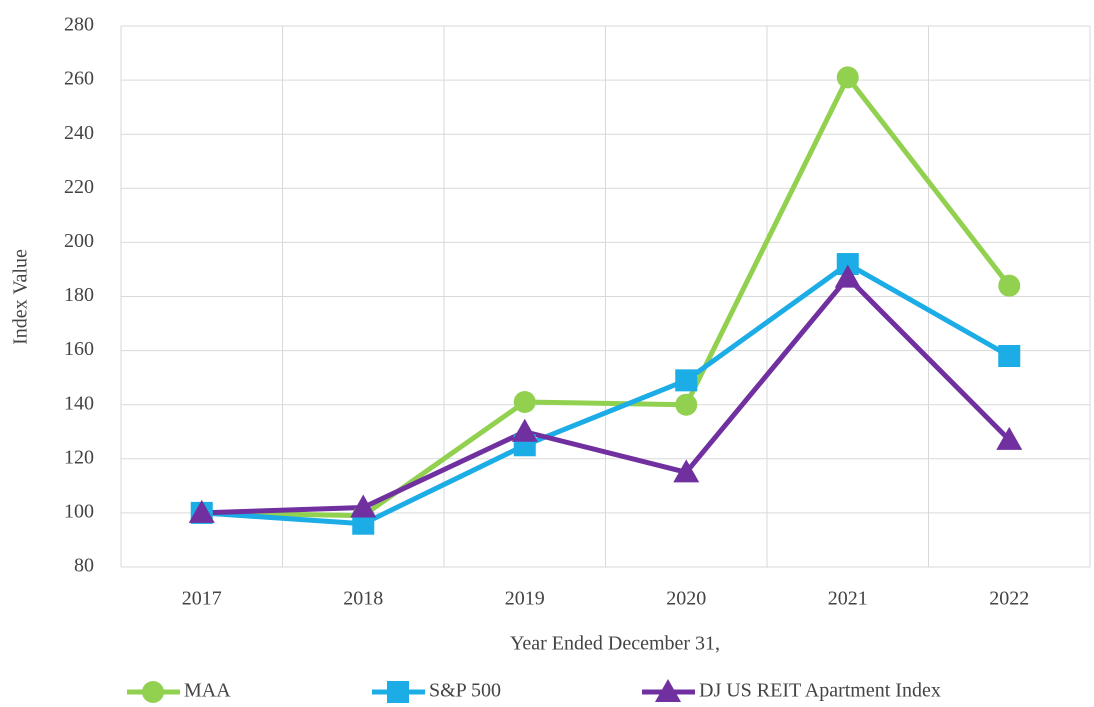 The image size is (1094, 707). Describe the element at coordinates (1009, 599) in the screenshot. I see `x-tick-label: 2022` at that location.